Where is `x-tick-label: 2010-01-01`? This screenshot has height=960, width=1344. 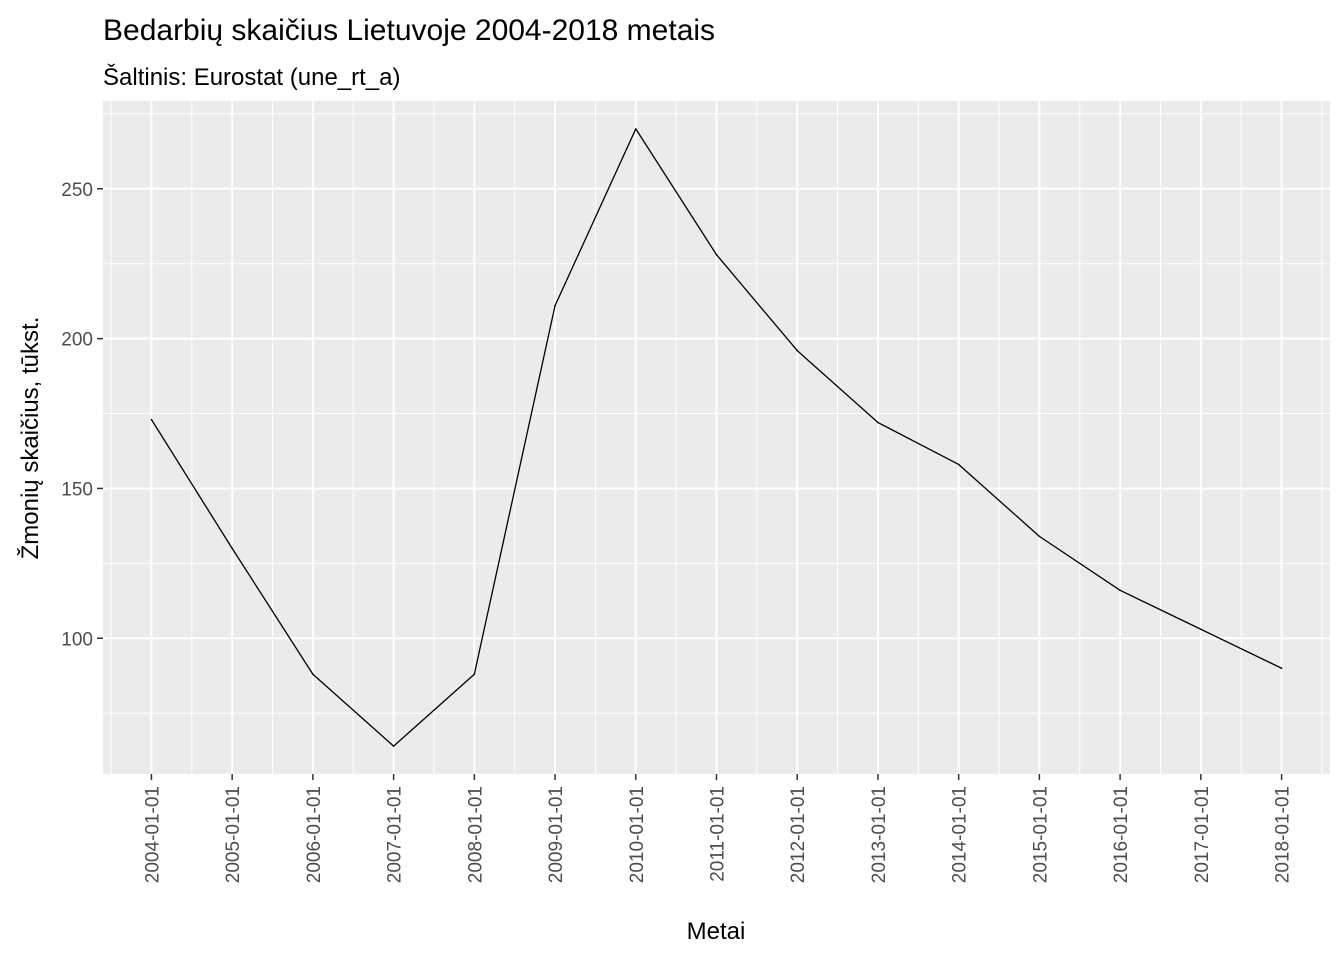
x-tick-label: 2010-01-01 is located at coordinates (637, 834).